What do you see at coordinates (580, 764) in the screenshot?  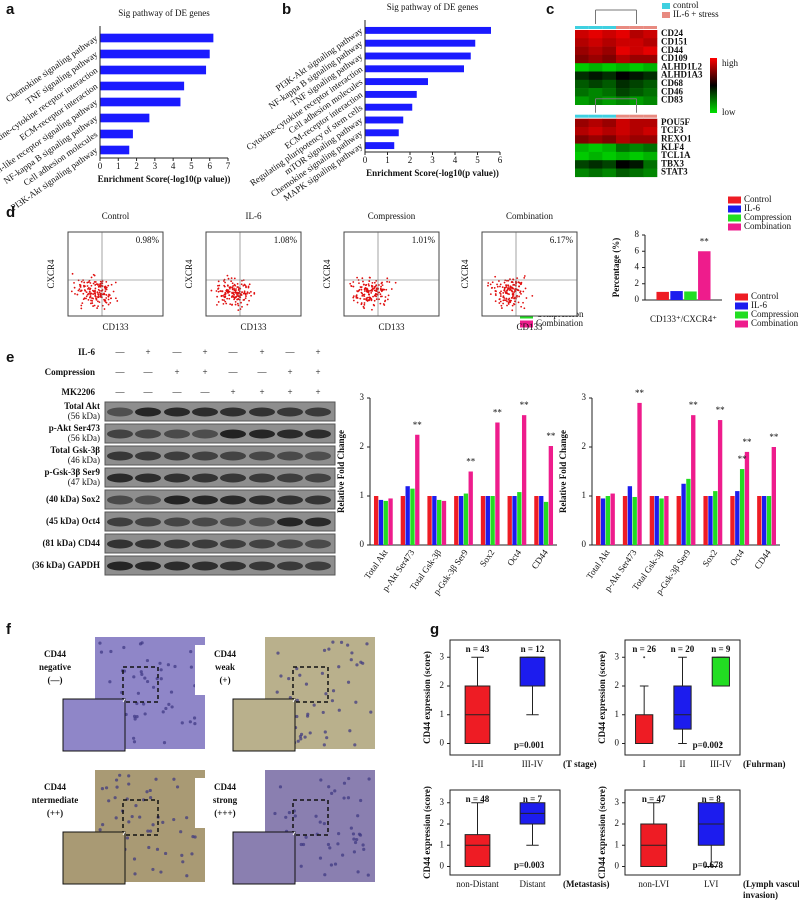 I see `x-axis-label: (T stage)` at bounding box center [580, 764].